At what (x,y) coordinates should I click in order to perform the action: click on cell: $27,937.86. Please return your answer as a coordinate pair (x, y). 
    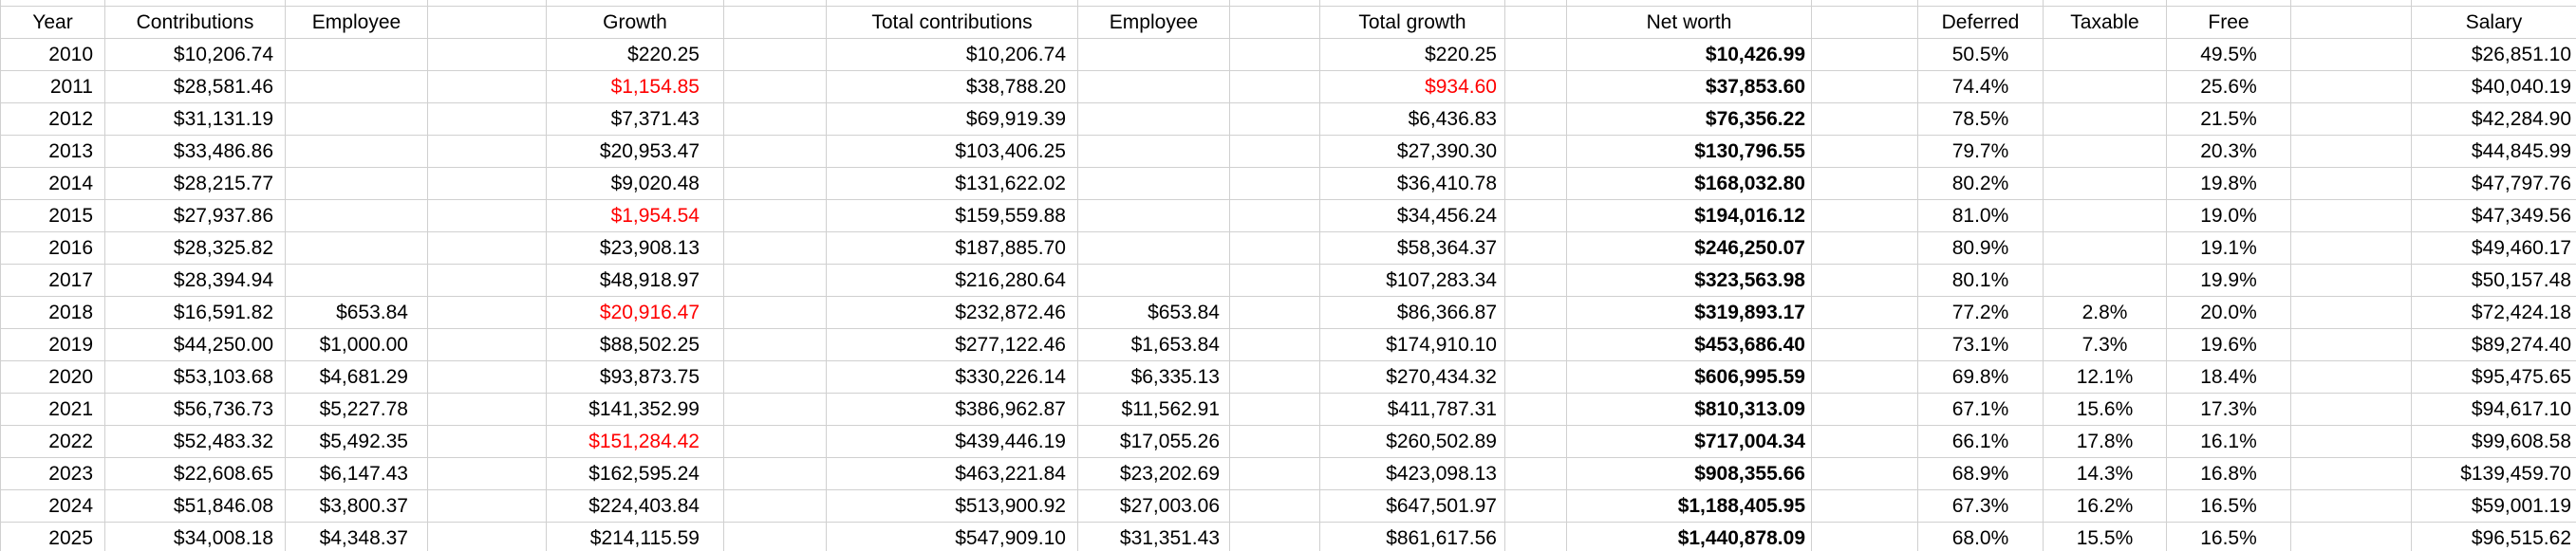
    Looking at the image, I should click on (196, 216).